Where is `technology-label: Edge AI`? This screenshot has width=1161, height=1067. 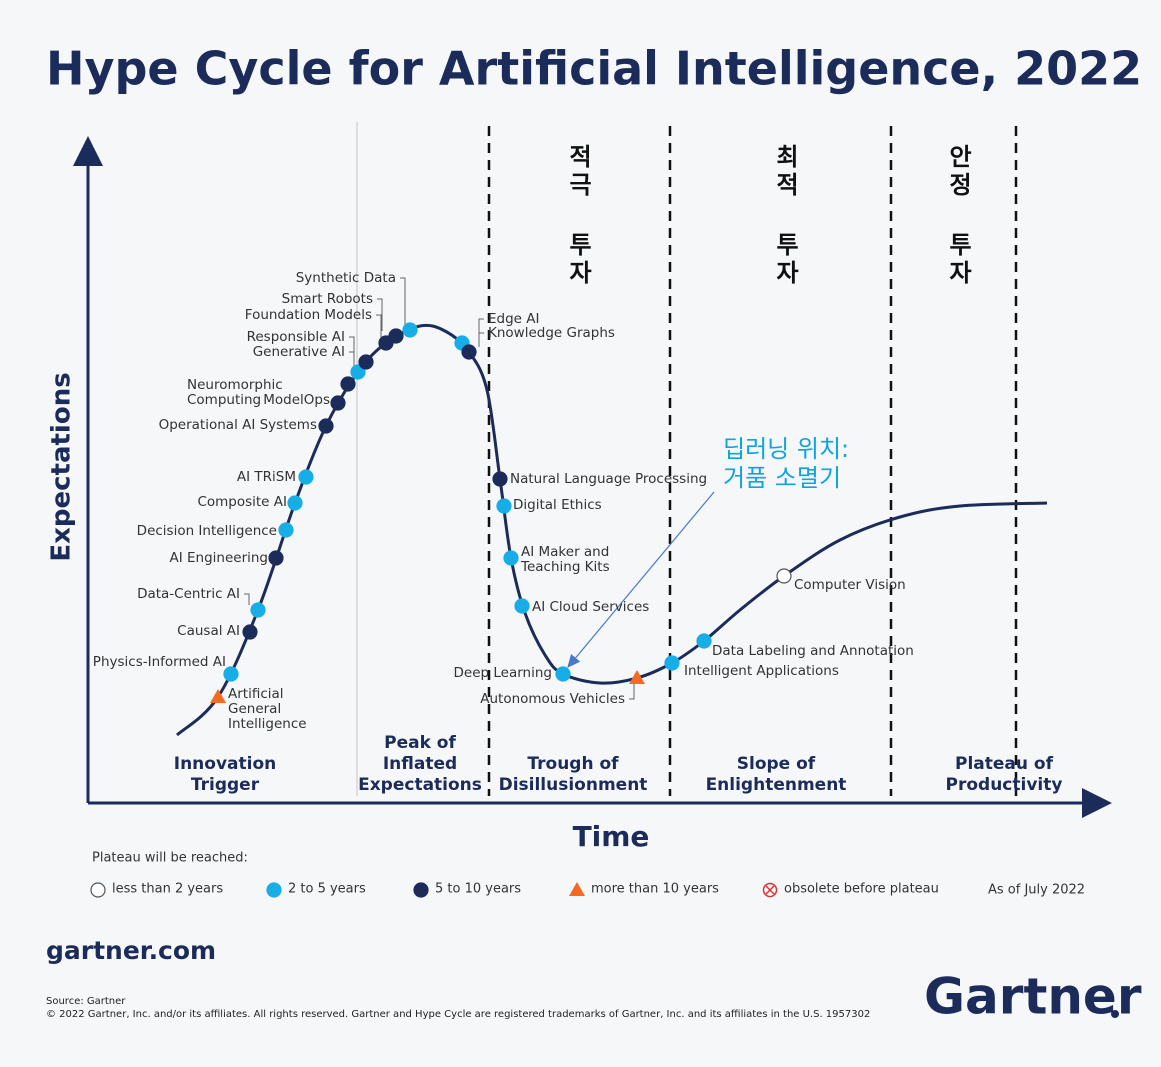
technology-label: Edge AI is located at coordinates (513, 319).